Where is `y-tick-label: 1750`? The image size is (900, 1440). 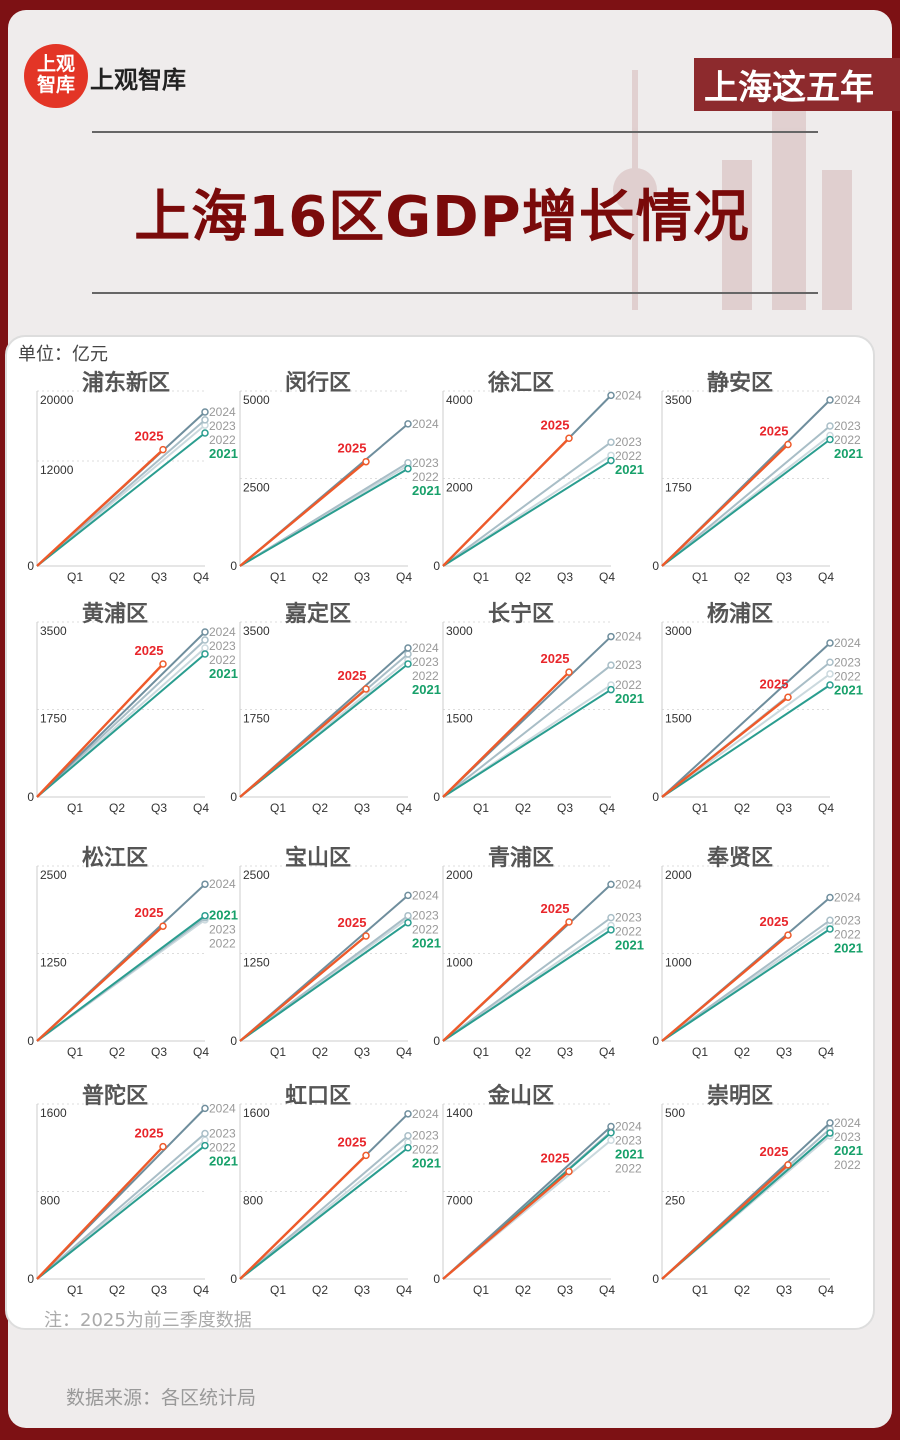 y-tick-label: 1750 is located at coordinates (678, 488).